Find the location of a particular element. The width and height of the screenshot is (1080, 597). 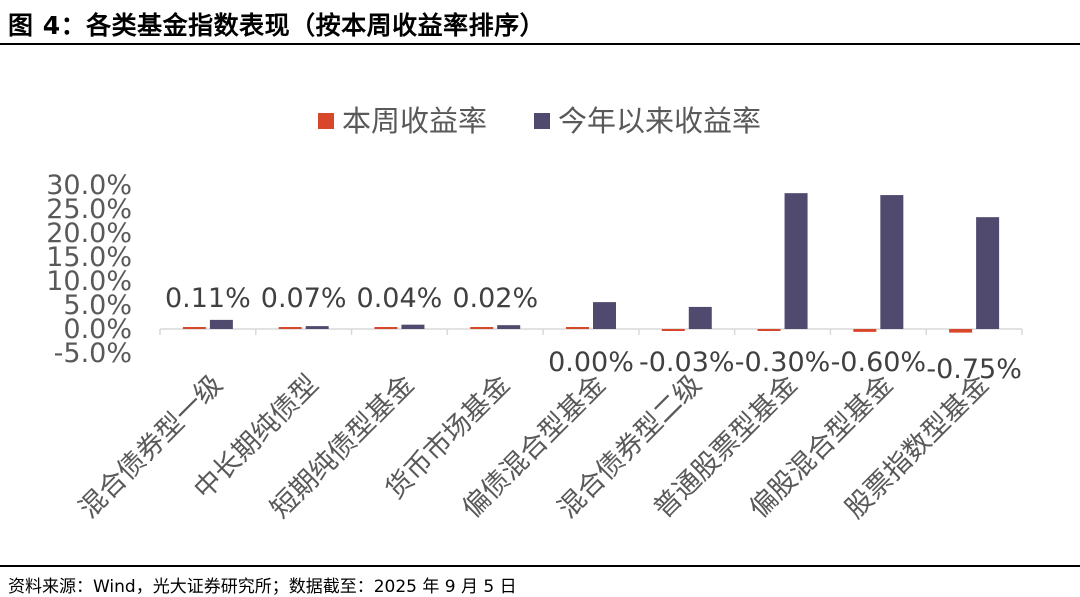

data-label: 0.04% is located at coordinates (400, 298).